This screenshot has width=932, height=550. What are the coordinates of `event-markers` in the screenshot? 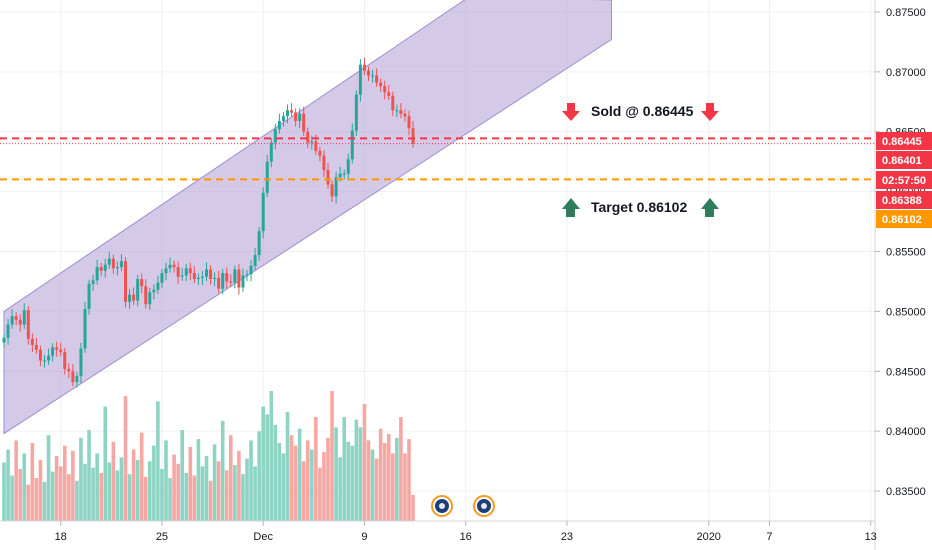 It's located at (463, 506).